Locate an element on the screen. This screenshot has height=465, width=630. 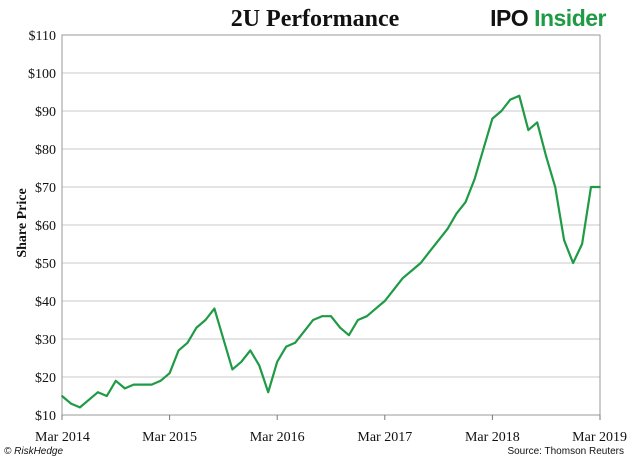
y-tick-label: $40 is located at coordinates (45, 302).